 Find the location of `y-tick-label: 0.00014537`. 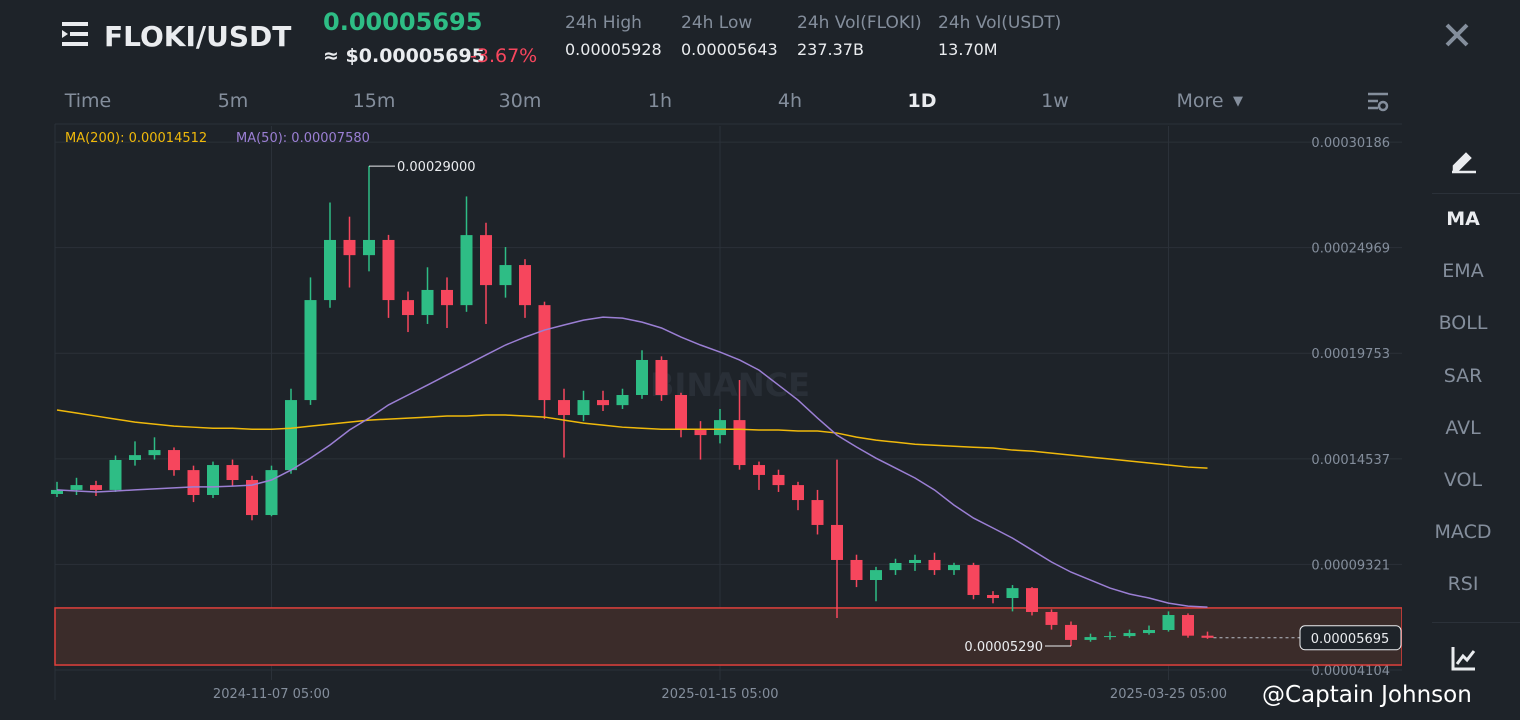

y-tick-label: 0.00014537 is located at coordinates (1350, 460).